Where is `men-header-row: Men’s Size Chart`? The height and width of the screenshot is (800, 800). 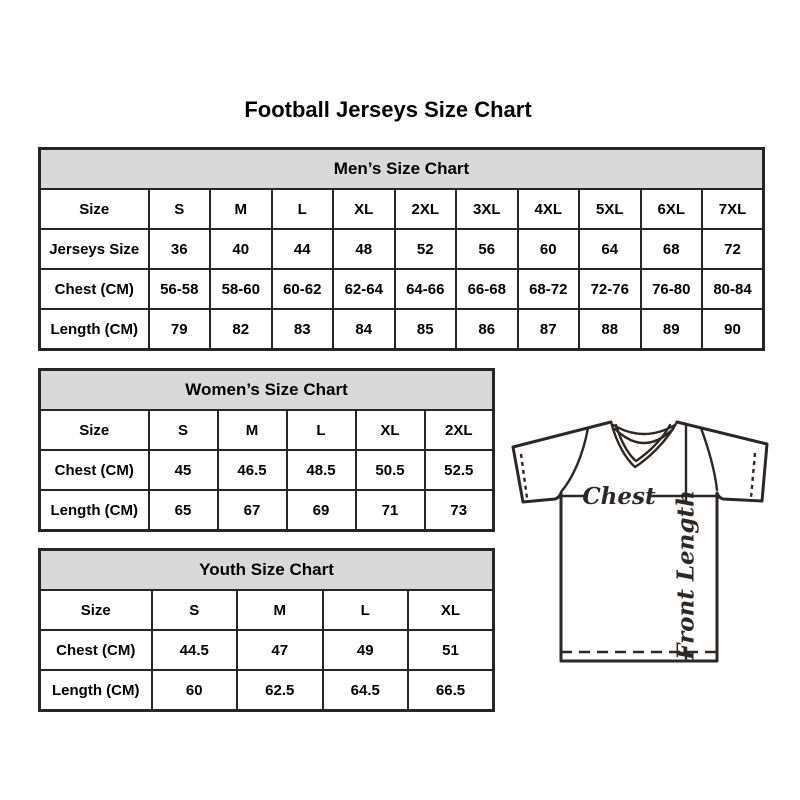
men-header-row: Men’s Size Chart is located at coordinates (401, 168).